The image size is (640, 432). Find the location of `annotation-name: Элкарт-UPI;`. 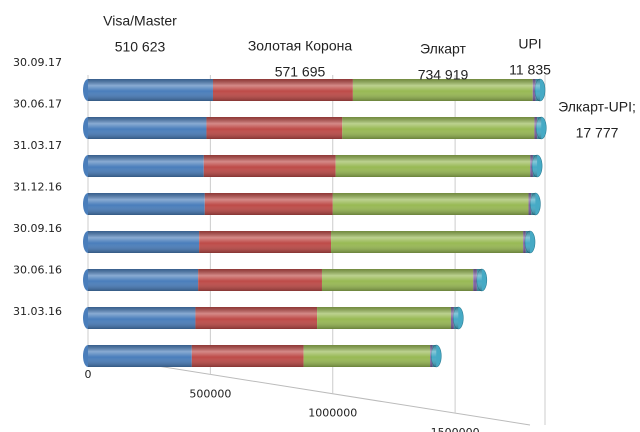

annotation-name: Элкарт-UPI; is located at coordinates (597, 107).